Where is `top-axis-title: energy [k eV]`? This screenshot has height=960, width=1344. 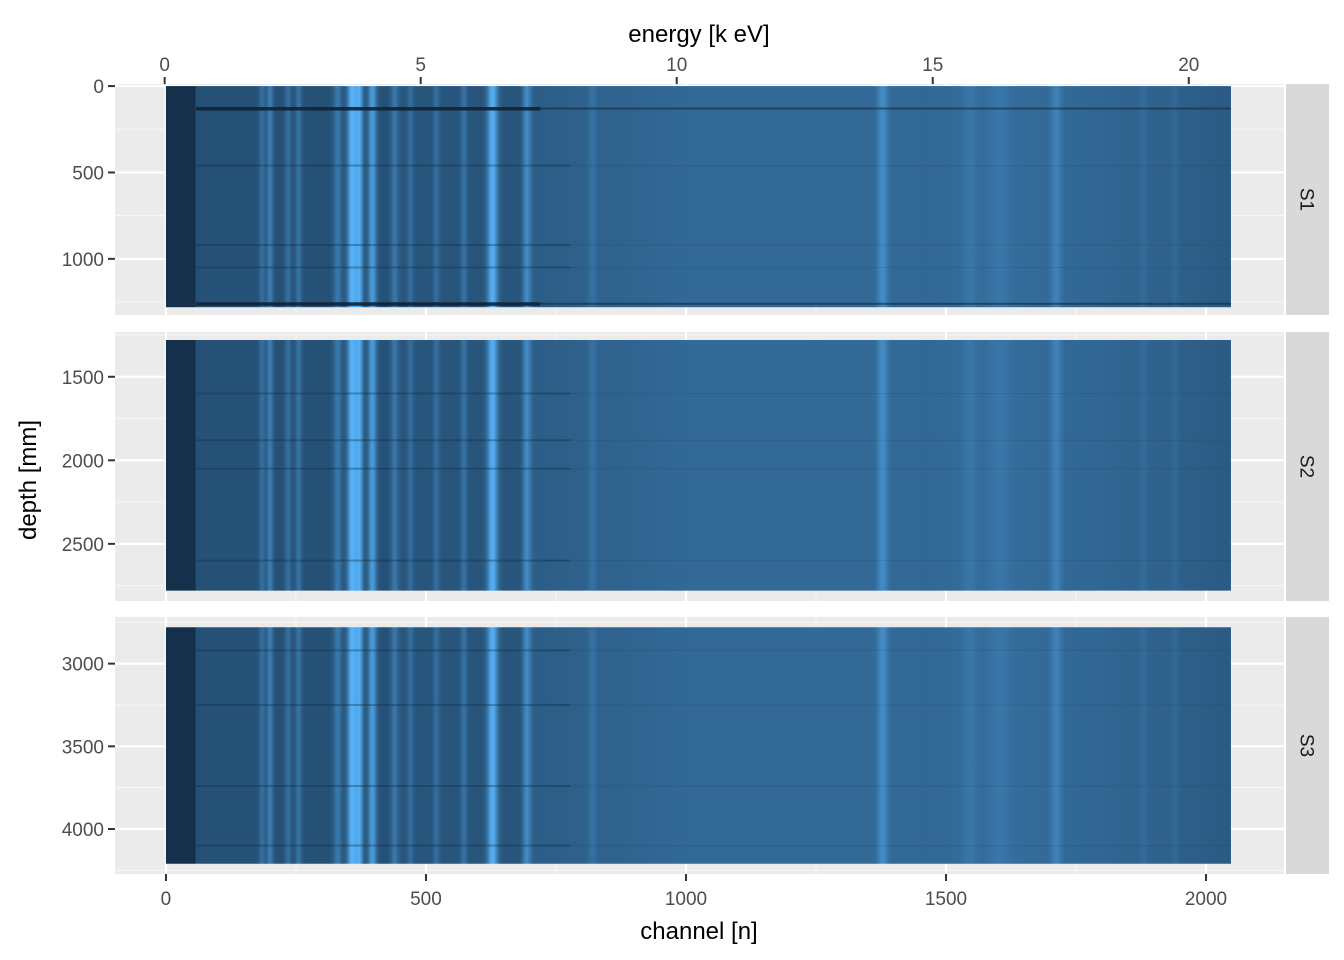 top-axis-title: energy [k eV] is located at coordinates (698, 34).